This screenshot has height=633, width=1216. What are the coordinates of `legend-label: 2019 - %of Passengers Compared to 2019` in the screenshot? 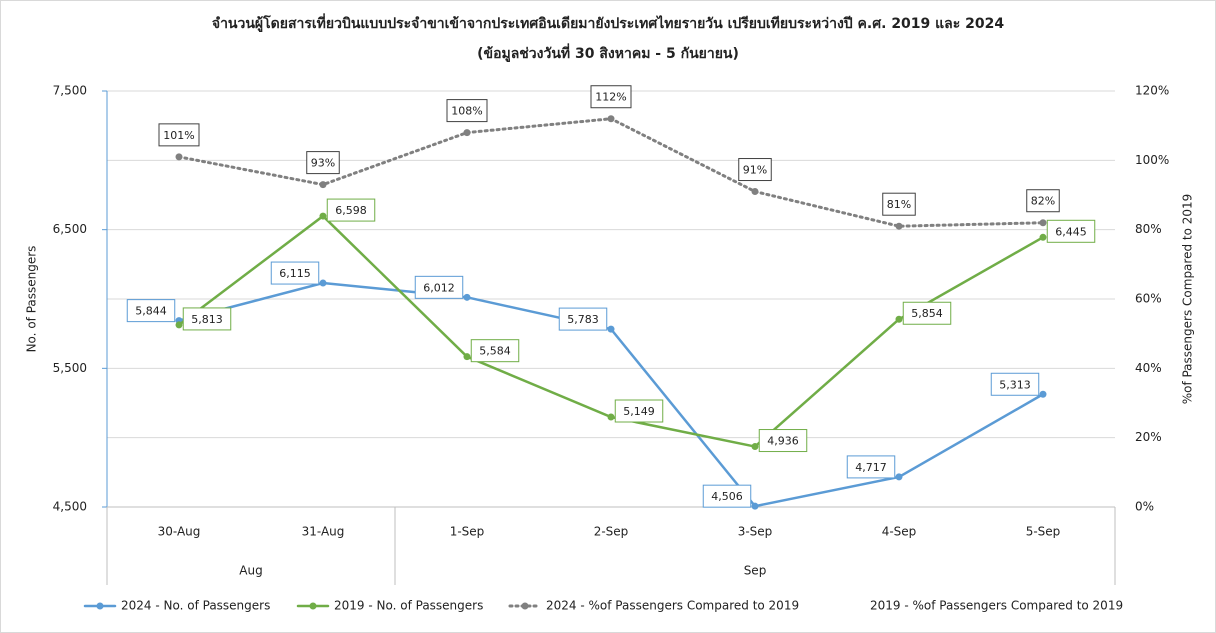 It's located at (996, 606).